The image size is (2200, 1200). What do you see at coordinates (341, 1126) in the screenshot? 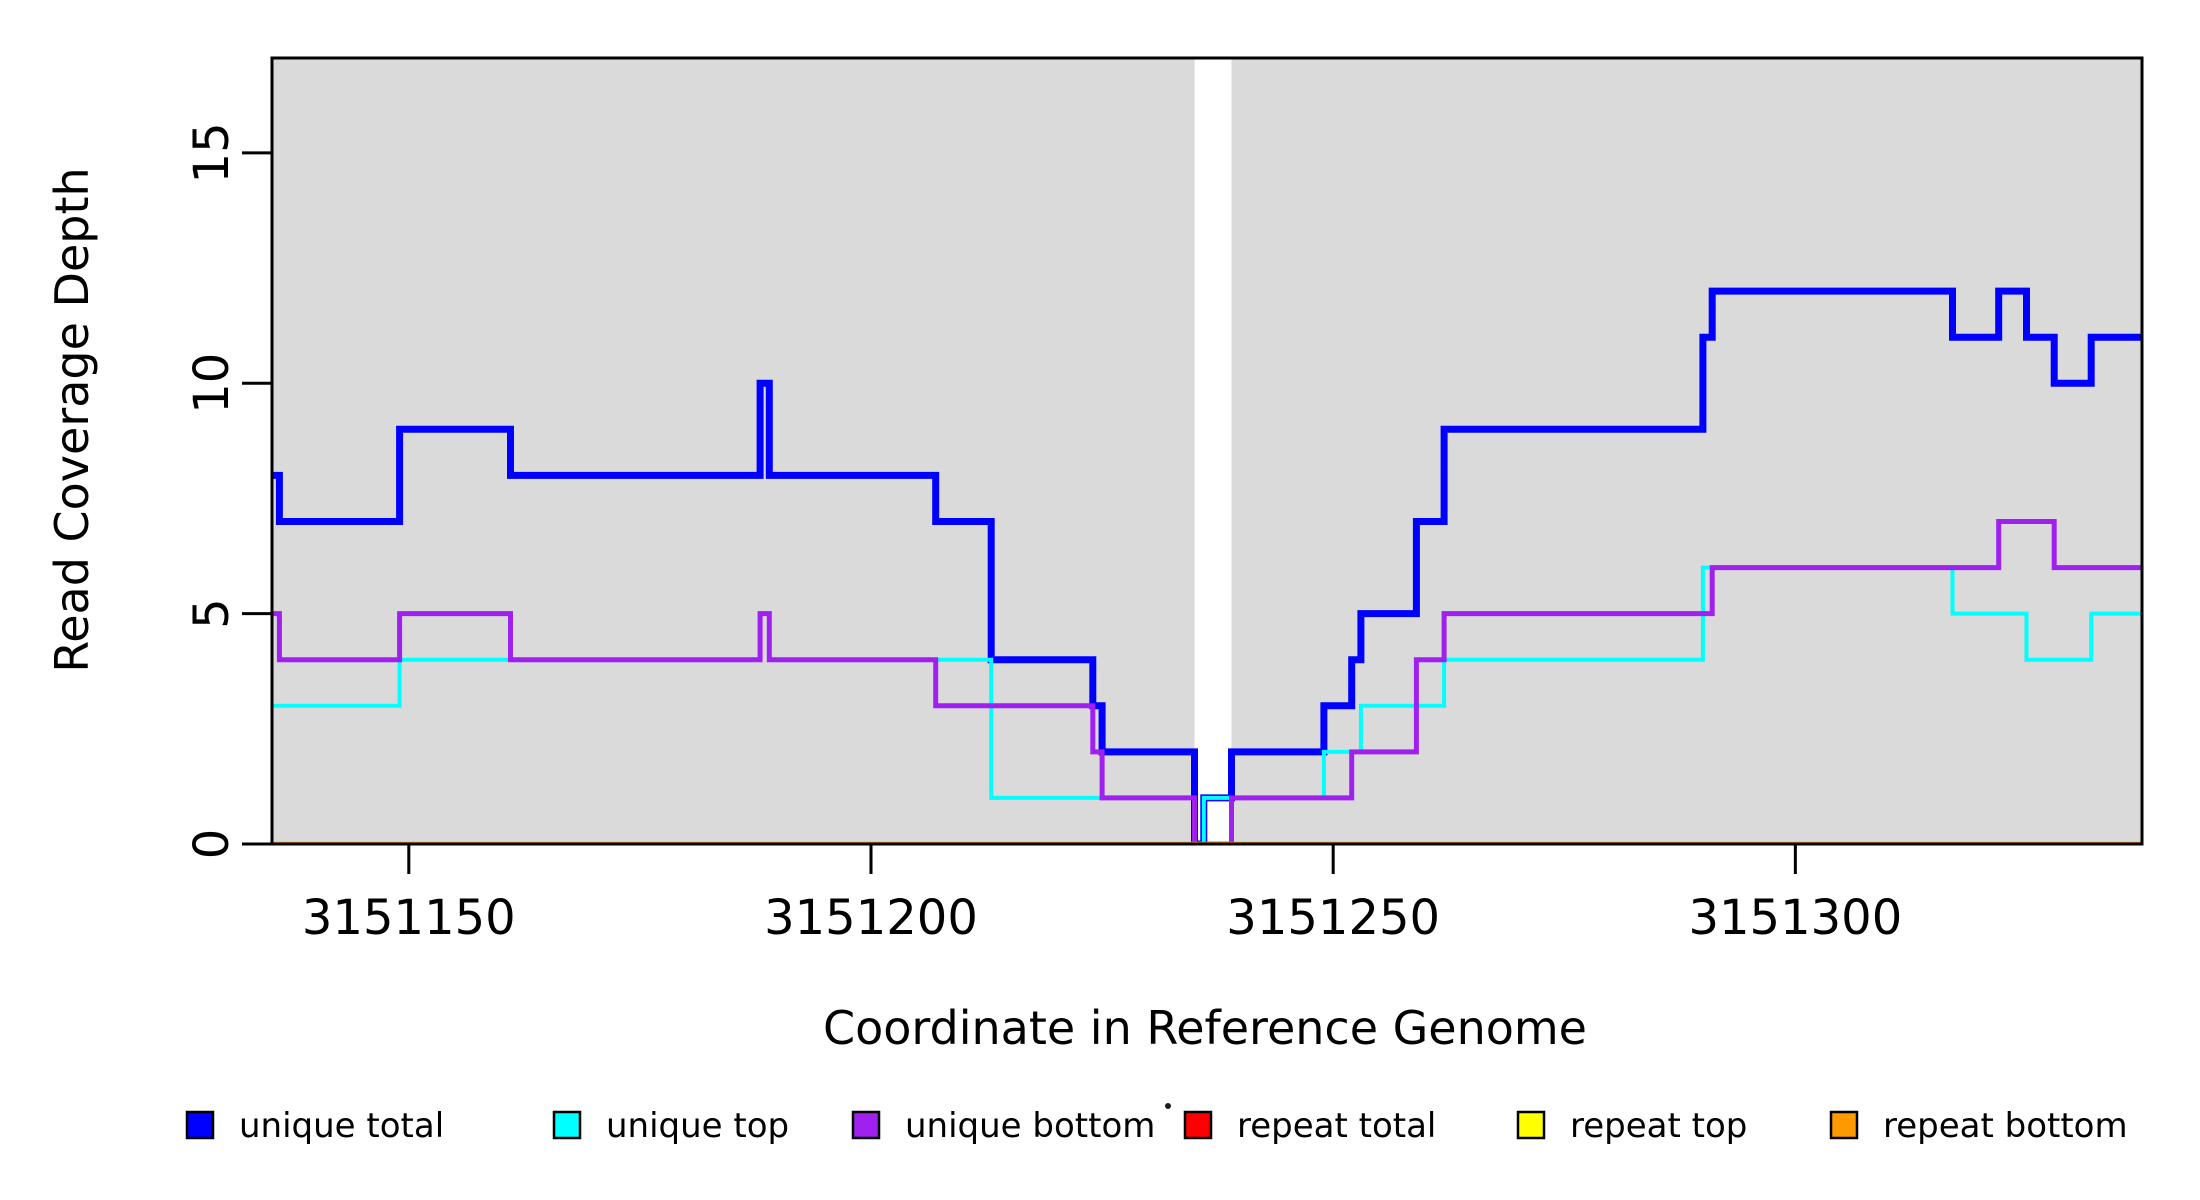
I see `legend-label-unique-total: unique total` at bounding box center [341, 1126].